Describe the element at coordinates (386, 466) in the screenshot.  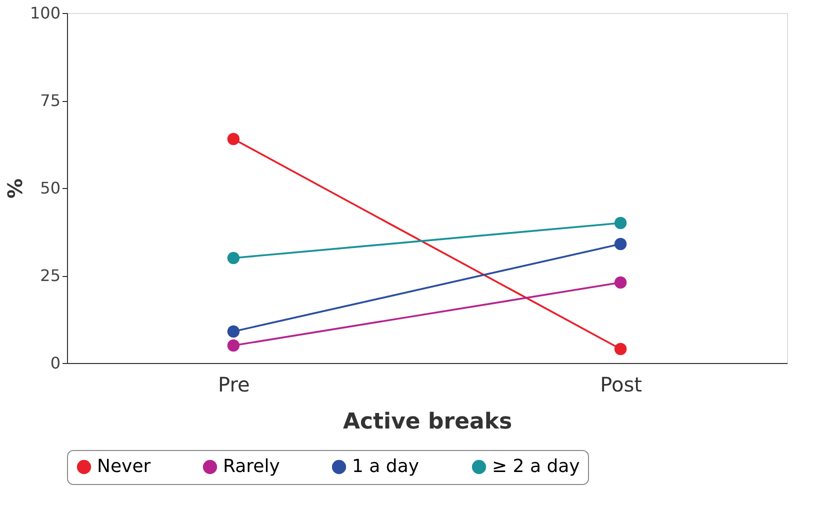
I see `legend-label: 1 a day` at that location.